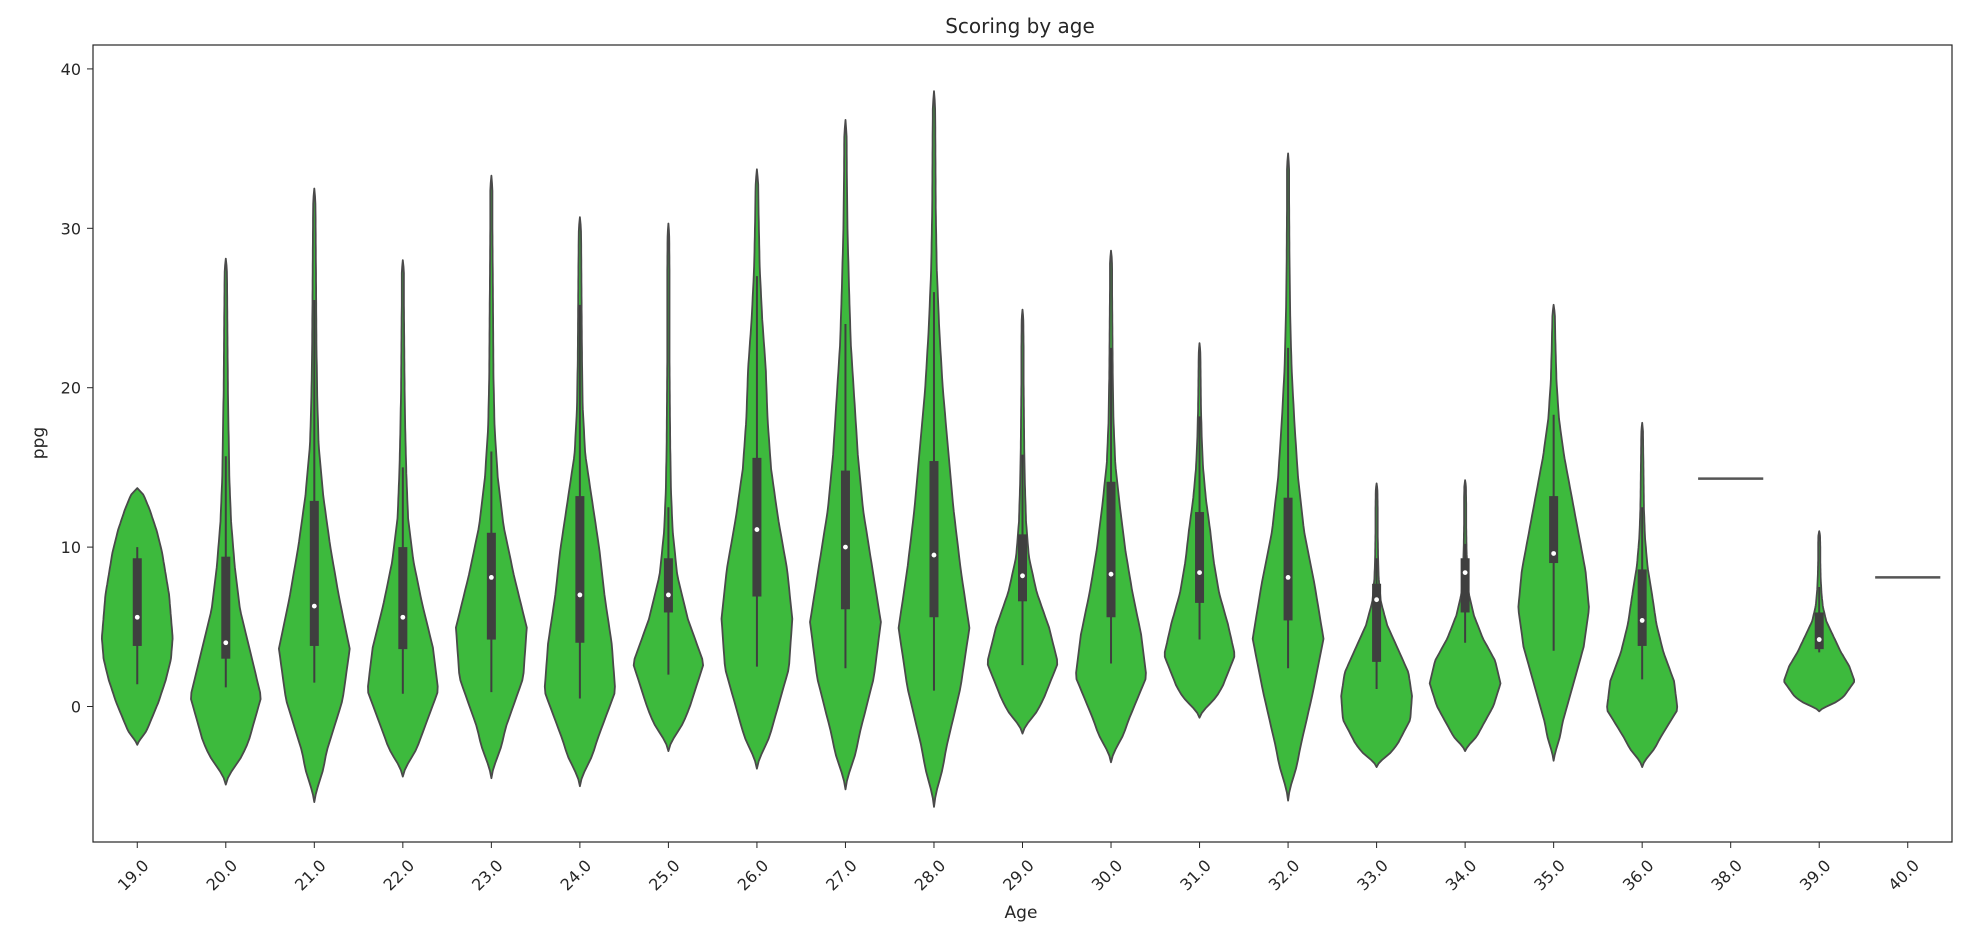 Image resolution: width=1968 pixels, height=936 pixels. What do you see at coordinates (71, 388) in the screenshot?
I see `y-tick-label: 20` at bounding box center [71, 388].